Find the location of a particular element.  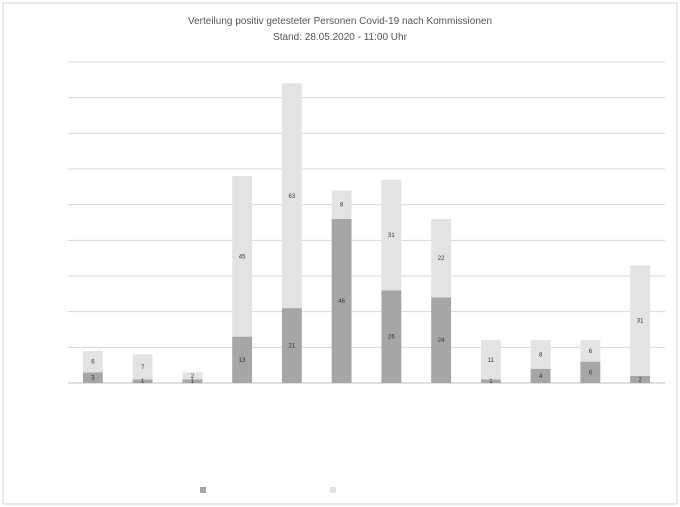

data-label: 13 is located at coordinates (242, 361).